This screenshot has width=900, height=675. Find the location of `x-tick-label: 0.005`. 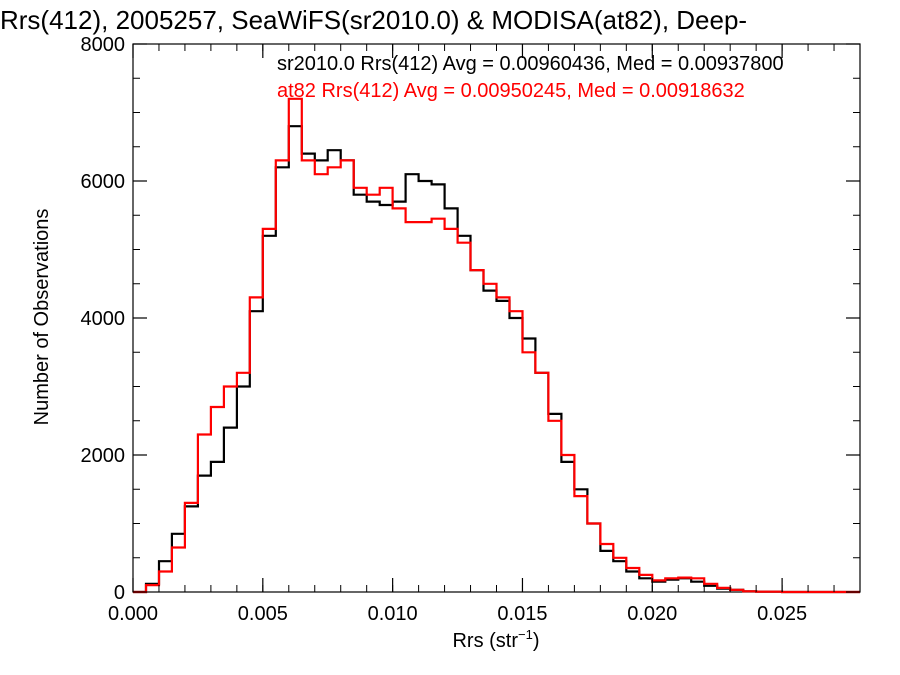

x-tick-label: 0.005 is located at coordinates (263, 614).